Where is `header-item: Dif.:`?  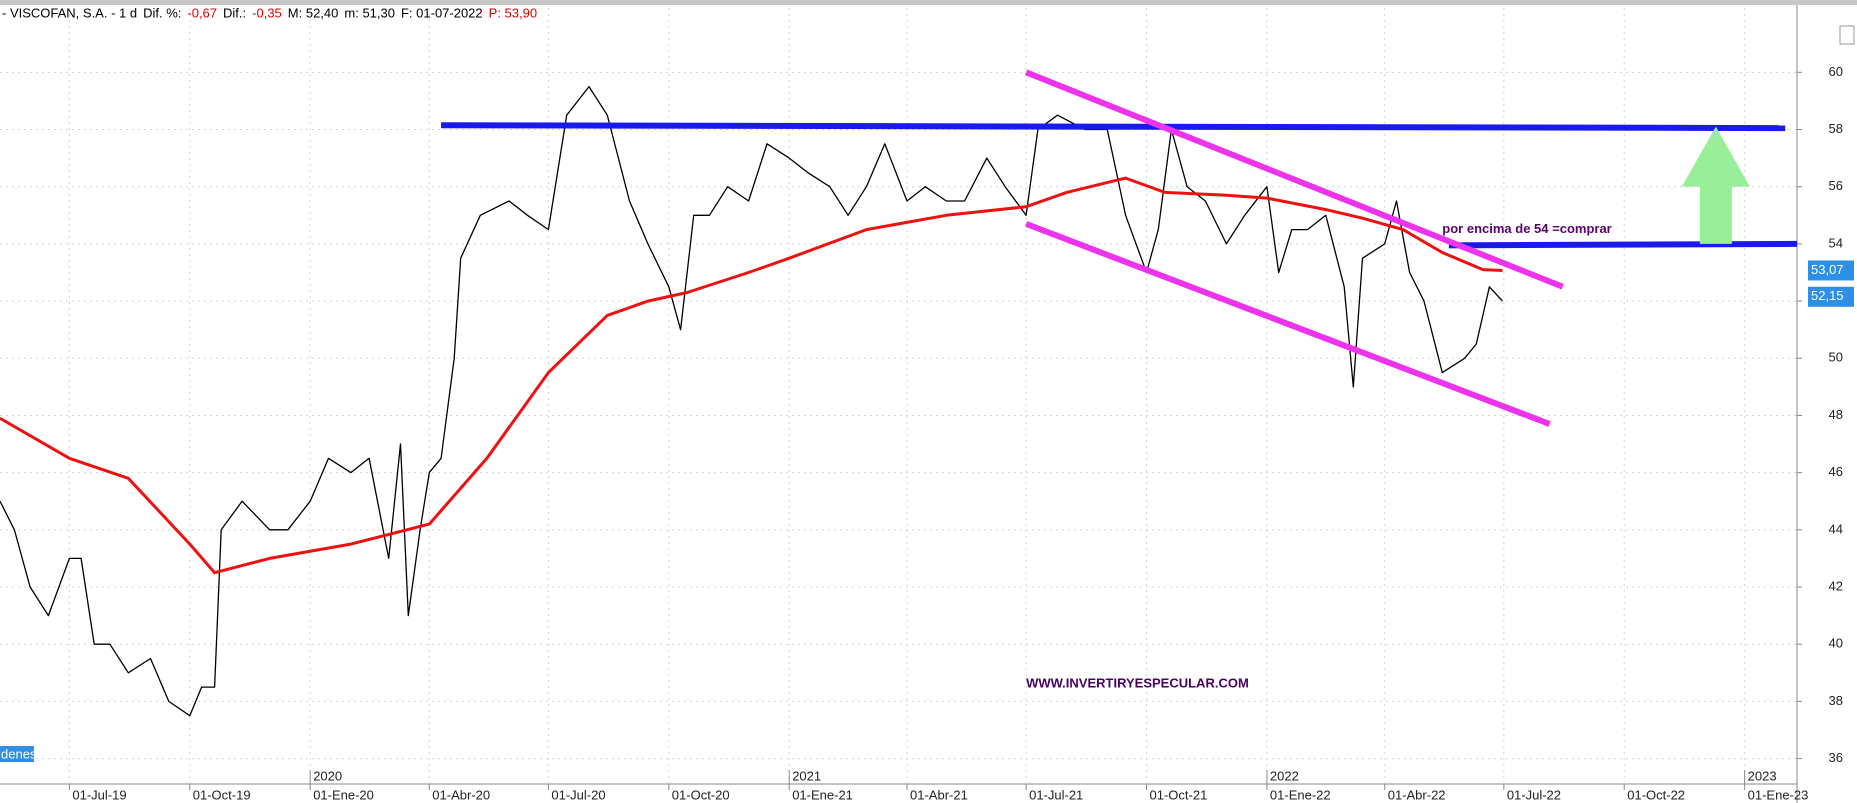 header-item: Dif.: is located at coordinates (234, 12).